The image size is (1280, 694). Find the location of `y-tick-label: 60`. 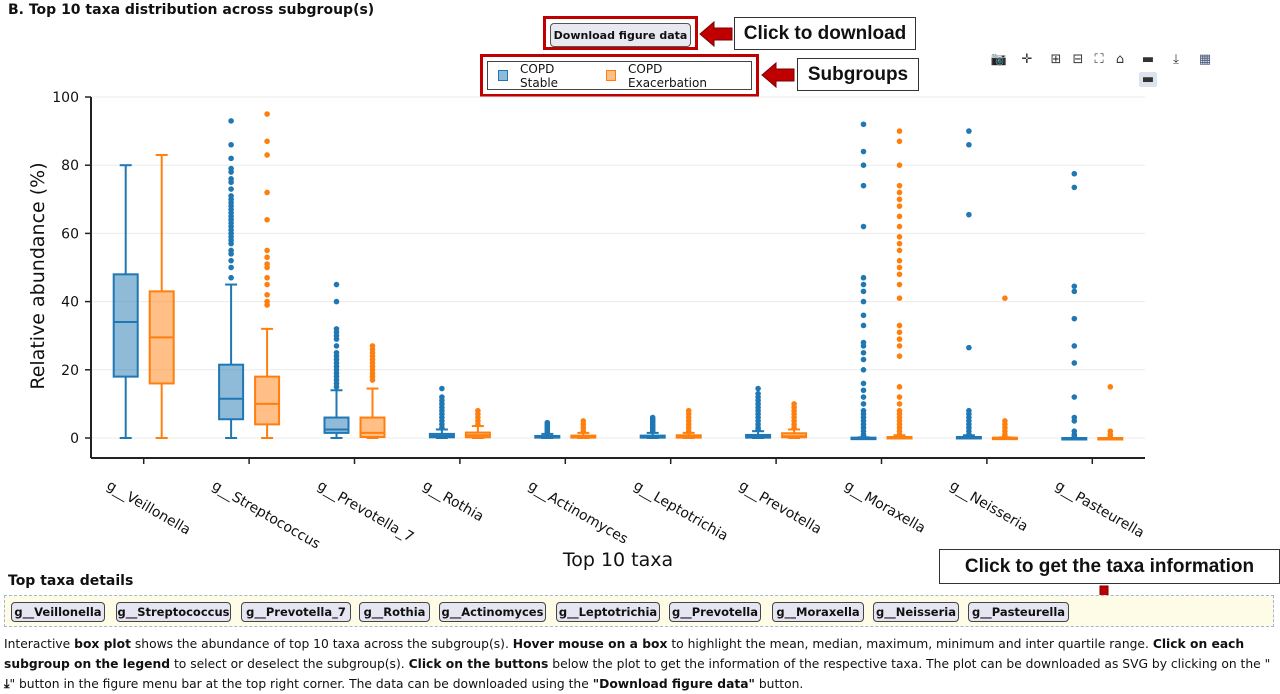

y-tick-label: 60 is located at coordinates (70, 234).